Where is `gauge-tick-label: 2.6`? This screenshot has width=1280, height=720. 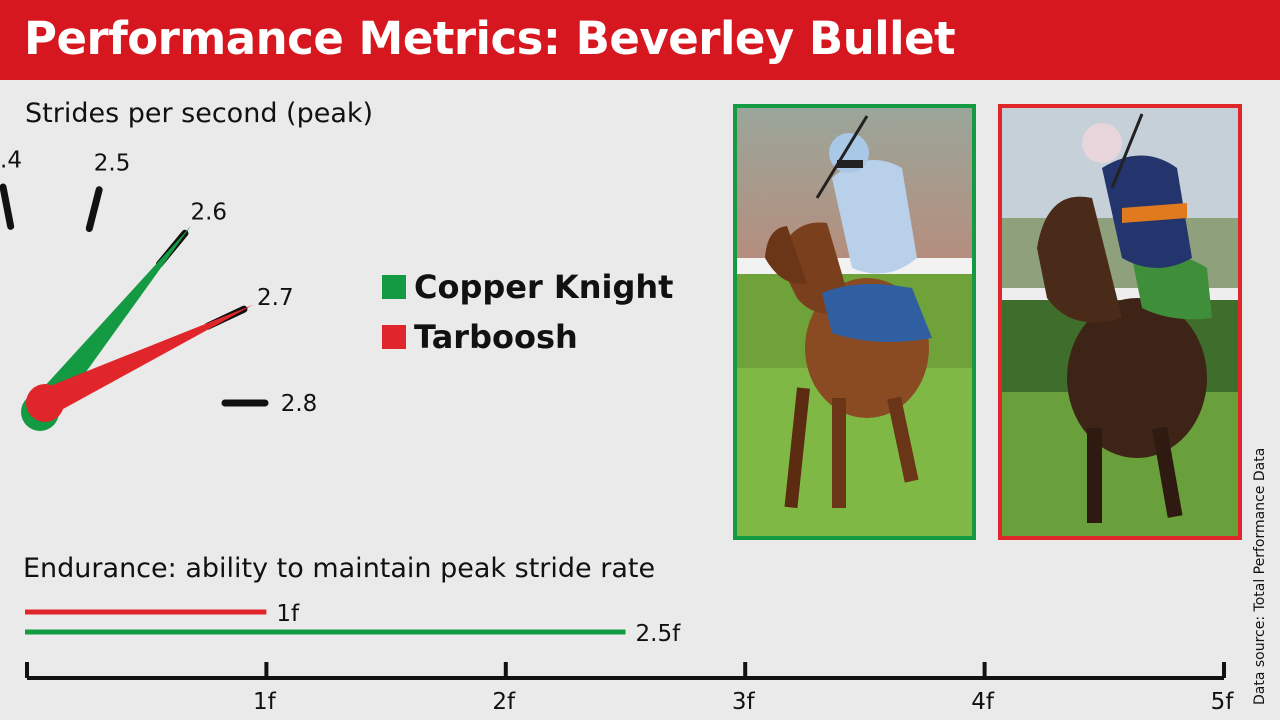 gauge-tick-label: 2.6 is located at coordinates (208, 213).